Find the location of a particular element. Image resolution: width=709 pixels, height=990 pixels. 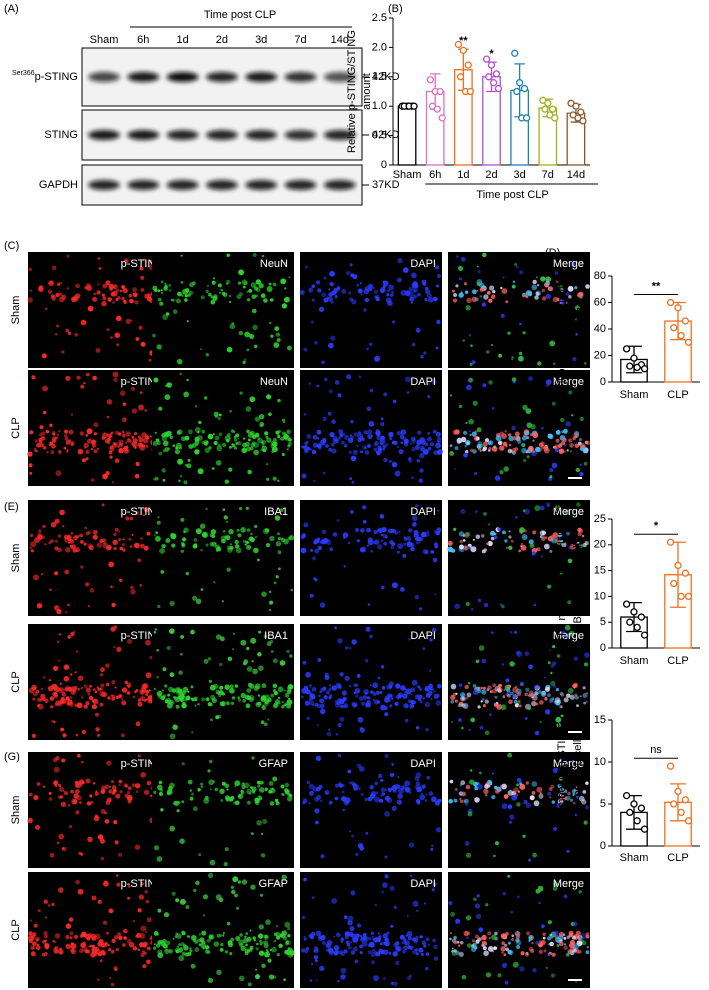

blot-band is located at coordinates (261, 135).